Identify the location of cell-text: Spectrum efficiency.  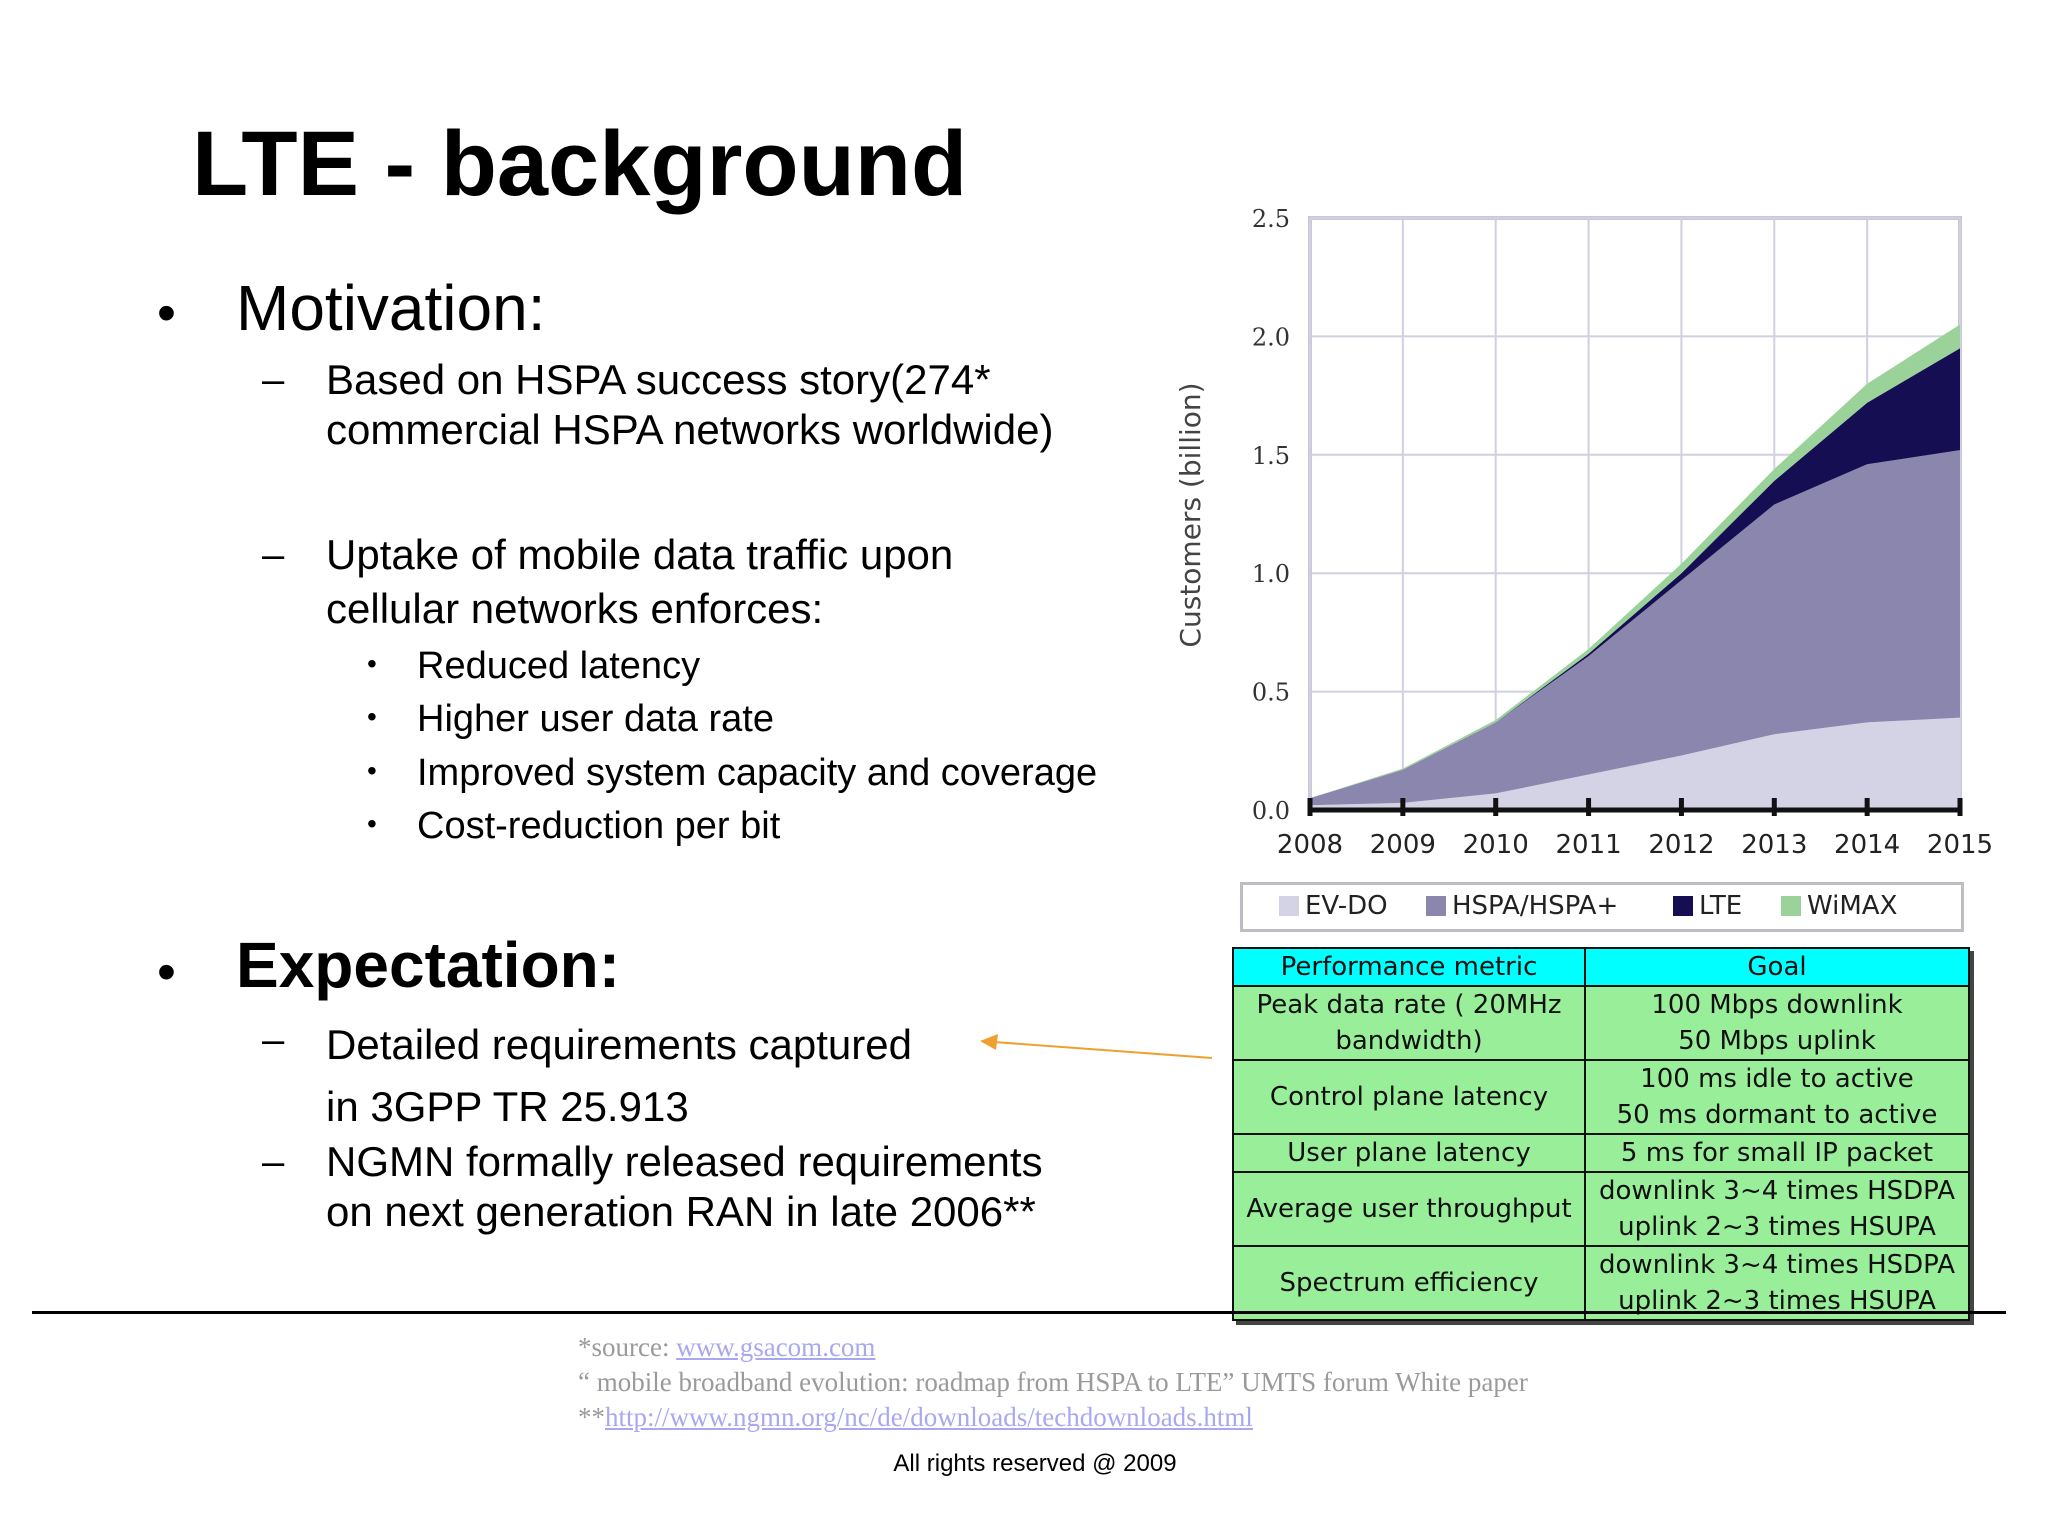
(1409, 1283).